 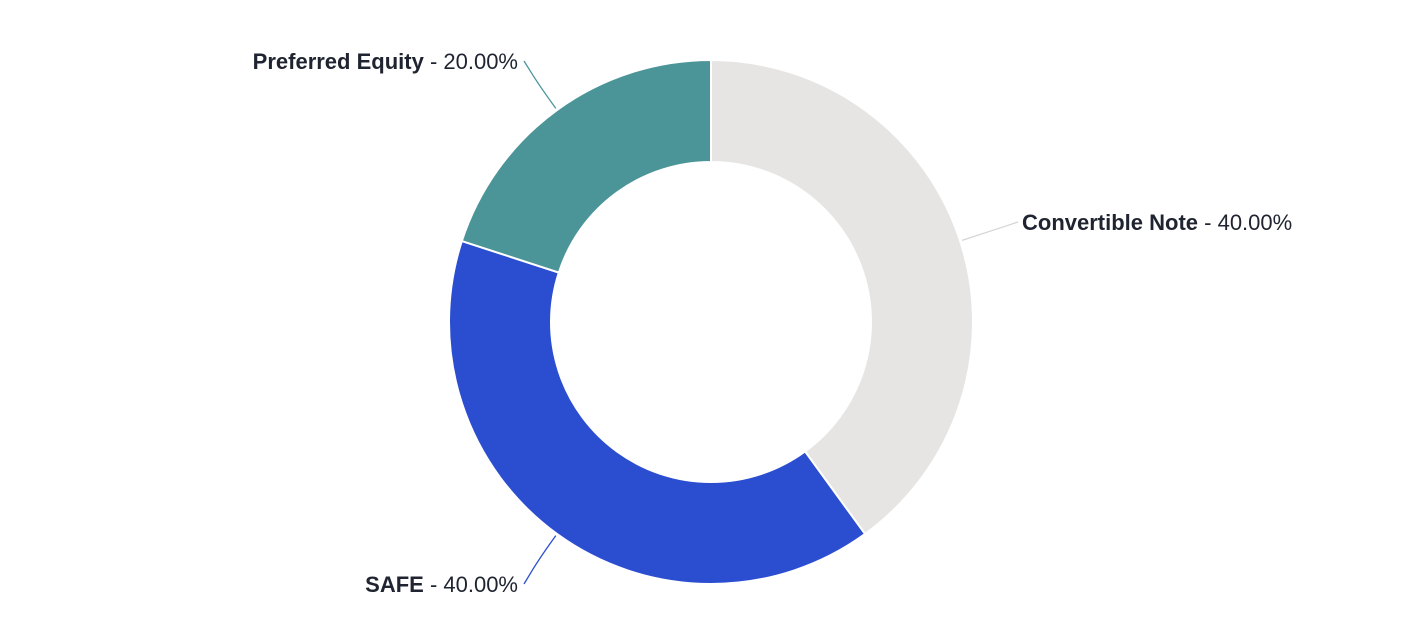 What do you see at coordinates (471, 61) in the screenshot?
I see `slice-label-value: - 20.00%` at bounding box center [471, 61].